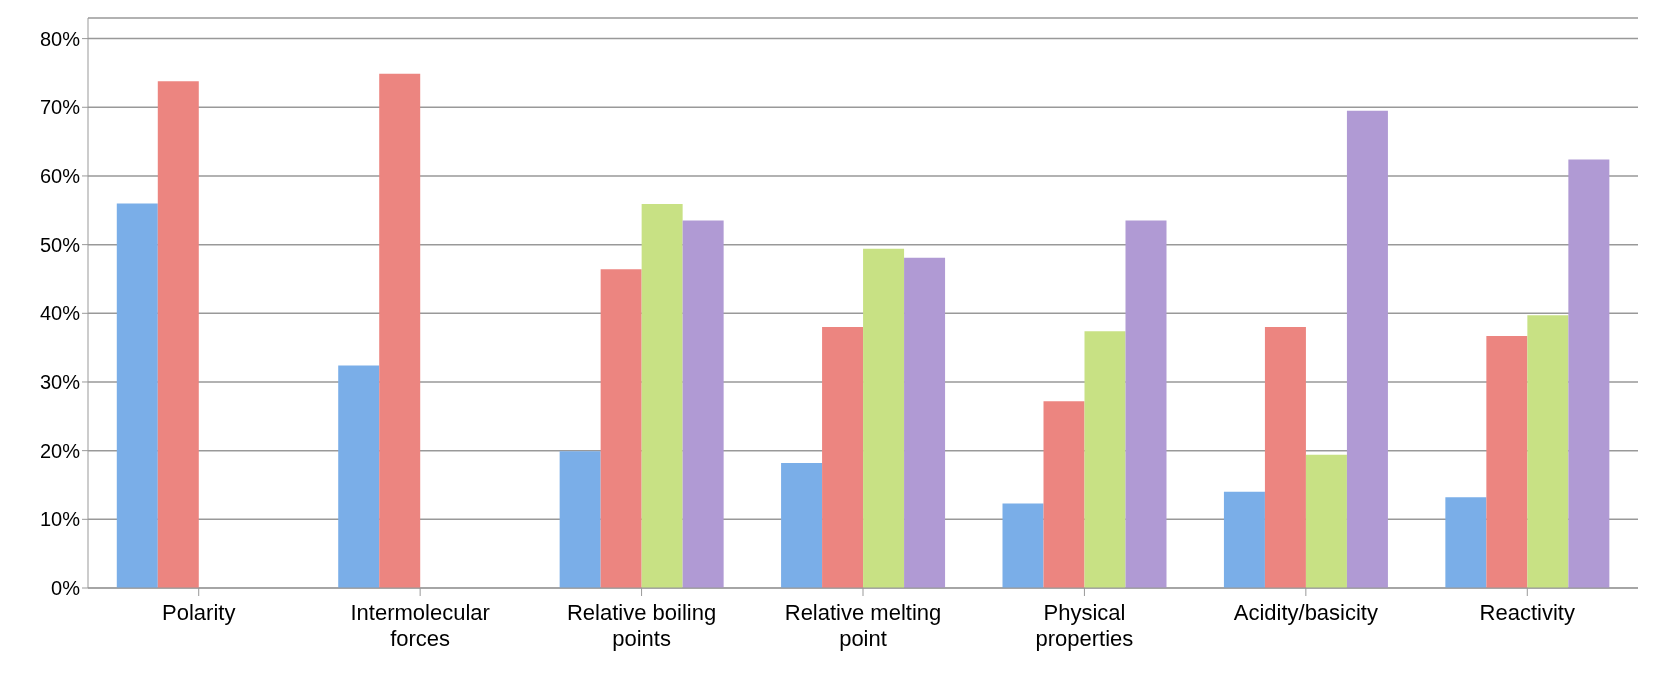  I want to click on x-tick-label: Physical properties, so click(1084, 625).